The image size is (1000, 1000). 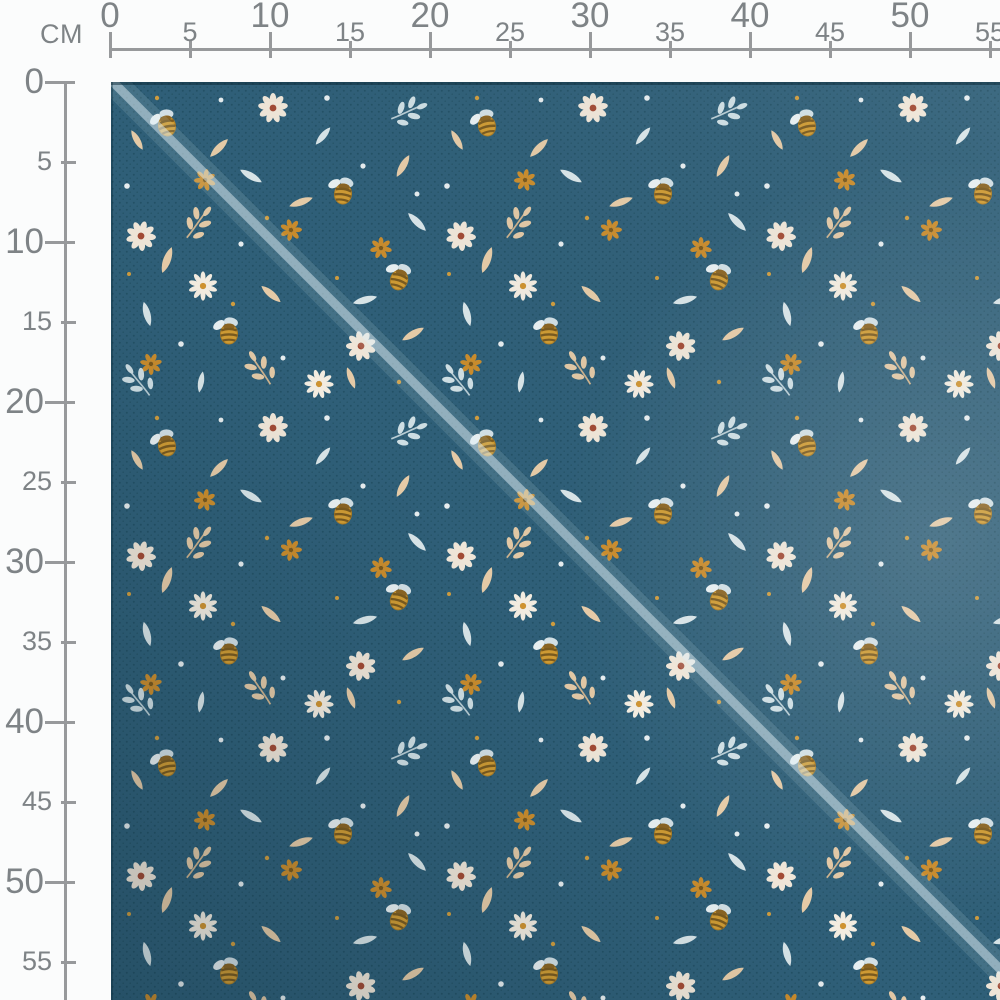 I want to click on ruler-top-label: 50, so click(x=910, y=17).